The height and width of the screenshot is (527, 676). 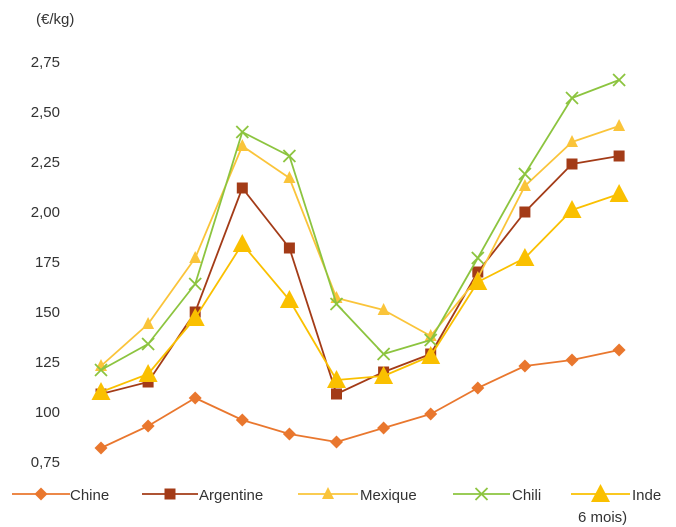 I want to click on legend-item-argentine: Argentine, so click(x=202, y=495).